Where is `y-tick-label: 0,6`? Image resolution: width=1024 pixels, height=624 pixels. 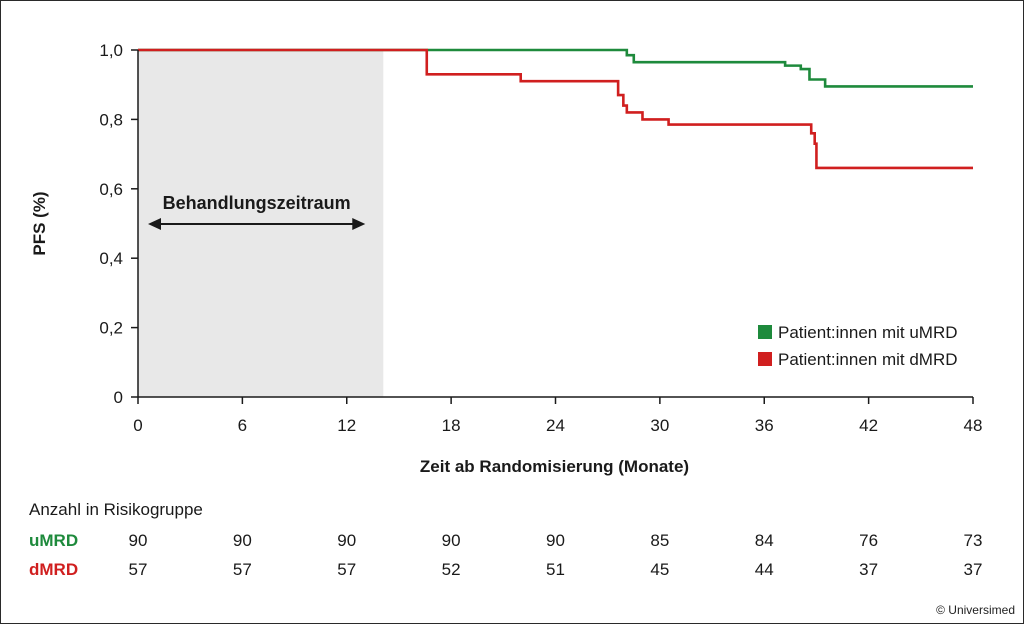 y-tick-label: 0,6 is located at coordinates (111, 189).